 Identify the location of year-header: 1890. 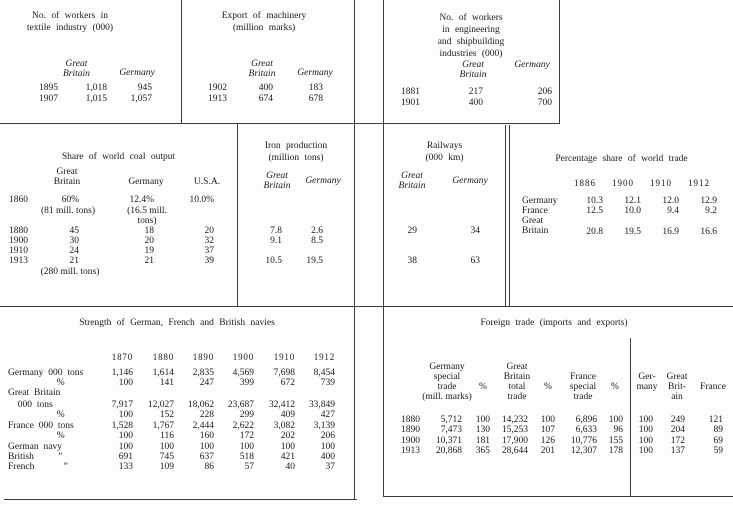
(203, 357).